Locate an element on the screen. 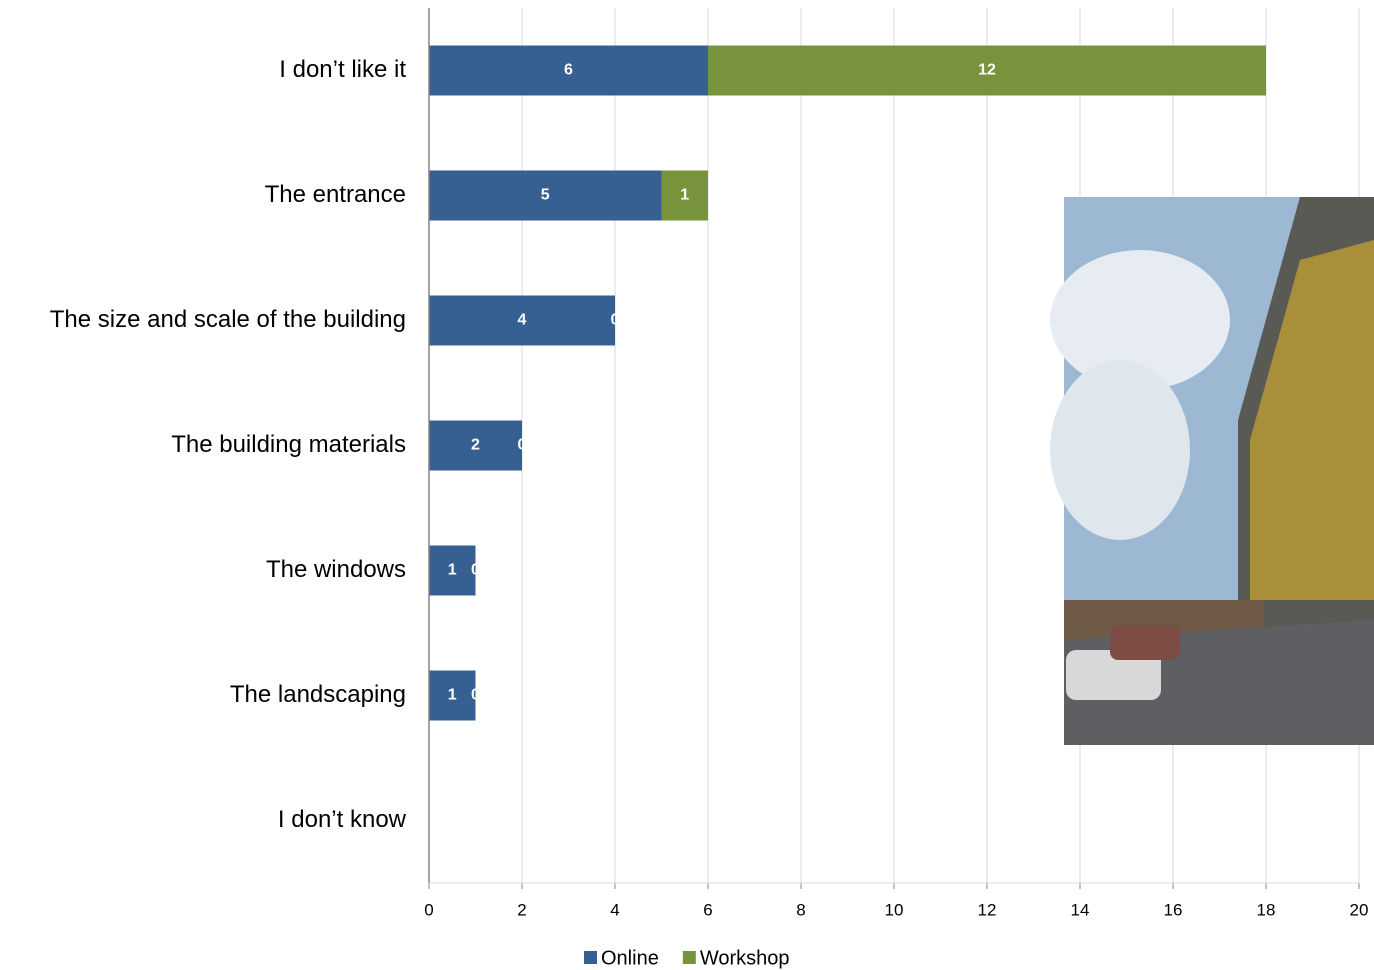  category-label: The entrance is located at coordinates (335, 194).